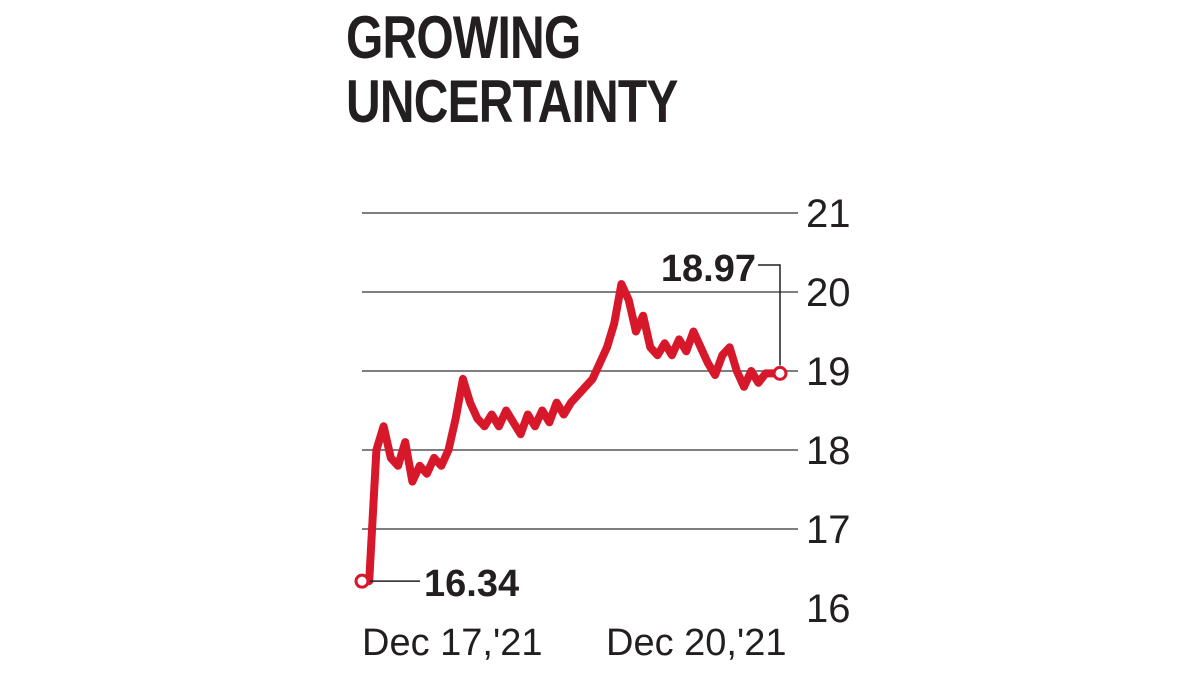 This screenshot has height=675, width=1200. I want to click on y-tick-label-19: 19, so click(828, 372).